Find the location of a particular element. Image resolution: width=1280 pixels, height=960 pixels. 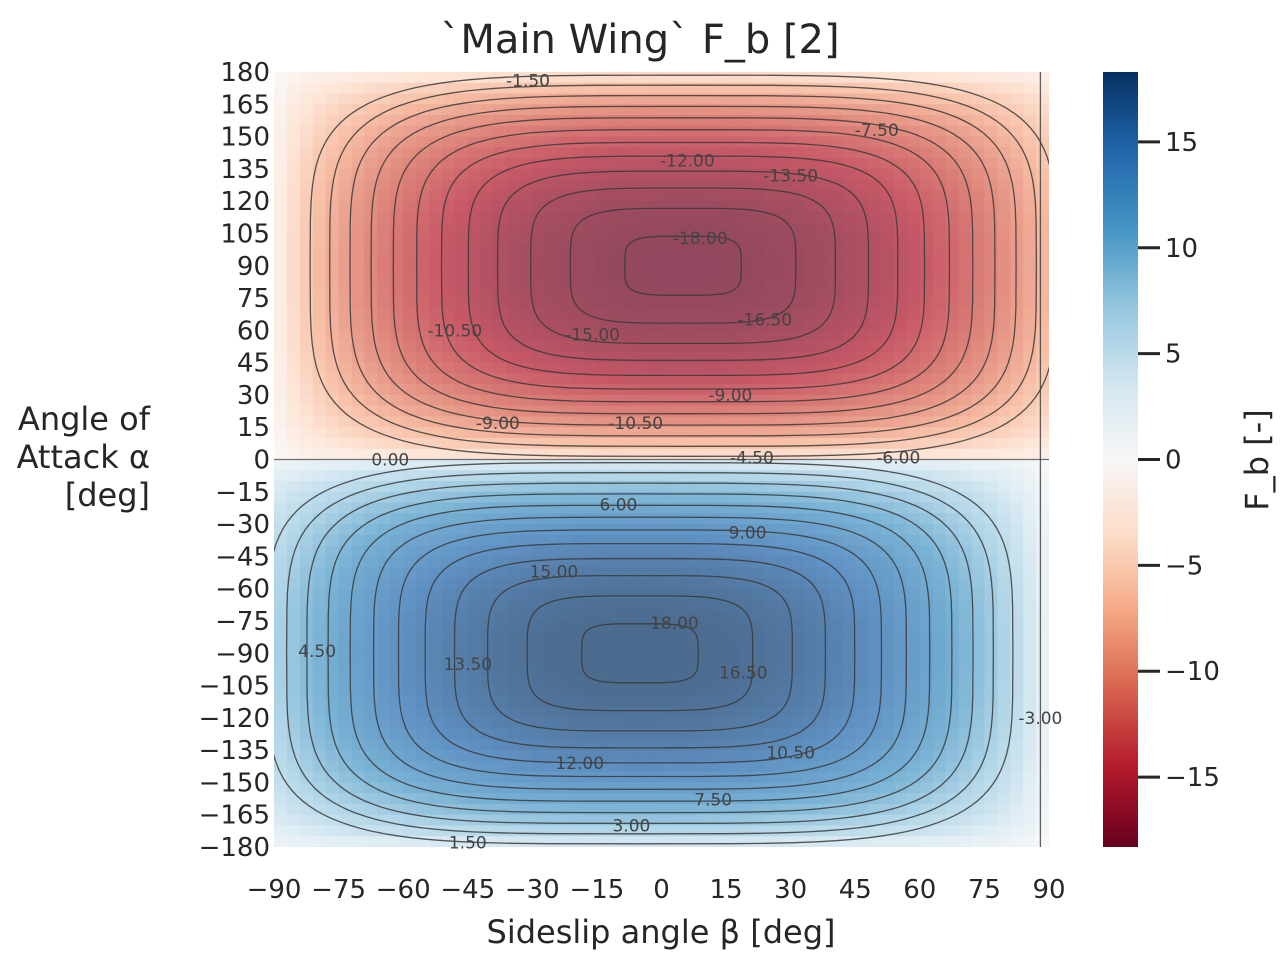

x-tick-label: −90 is located at coordinates (274, 890).